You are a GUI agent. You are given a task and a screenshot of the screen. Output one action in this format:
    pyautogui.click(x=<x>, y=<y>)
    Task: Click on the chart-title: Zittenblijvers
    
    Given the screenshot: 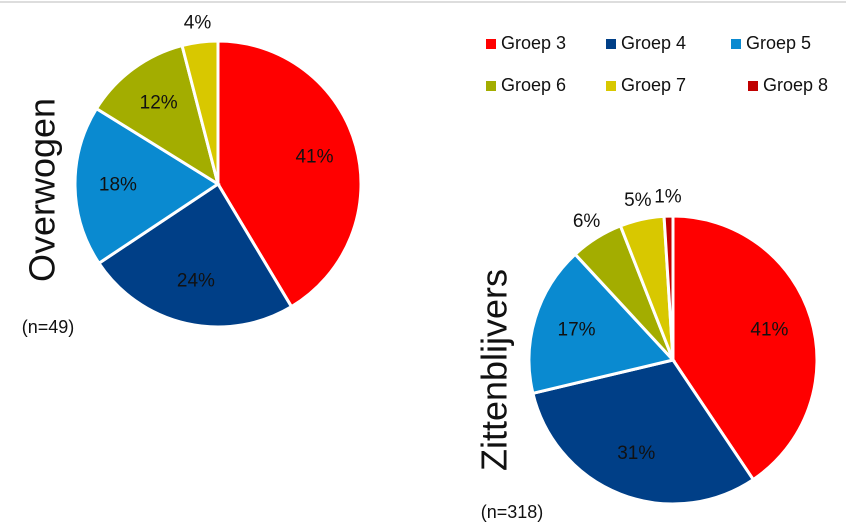 What is the action you would take?
    pyautogui.click(x=494, y=370)
    